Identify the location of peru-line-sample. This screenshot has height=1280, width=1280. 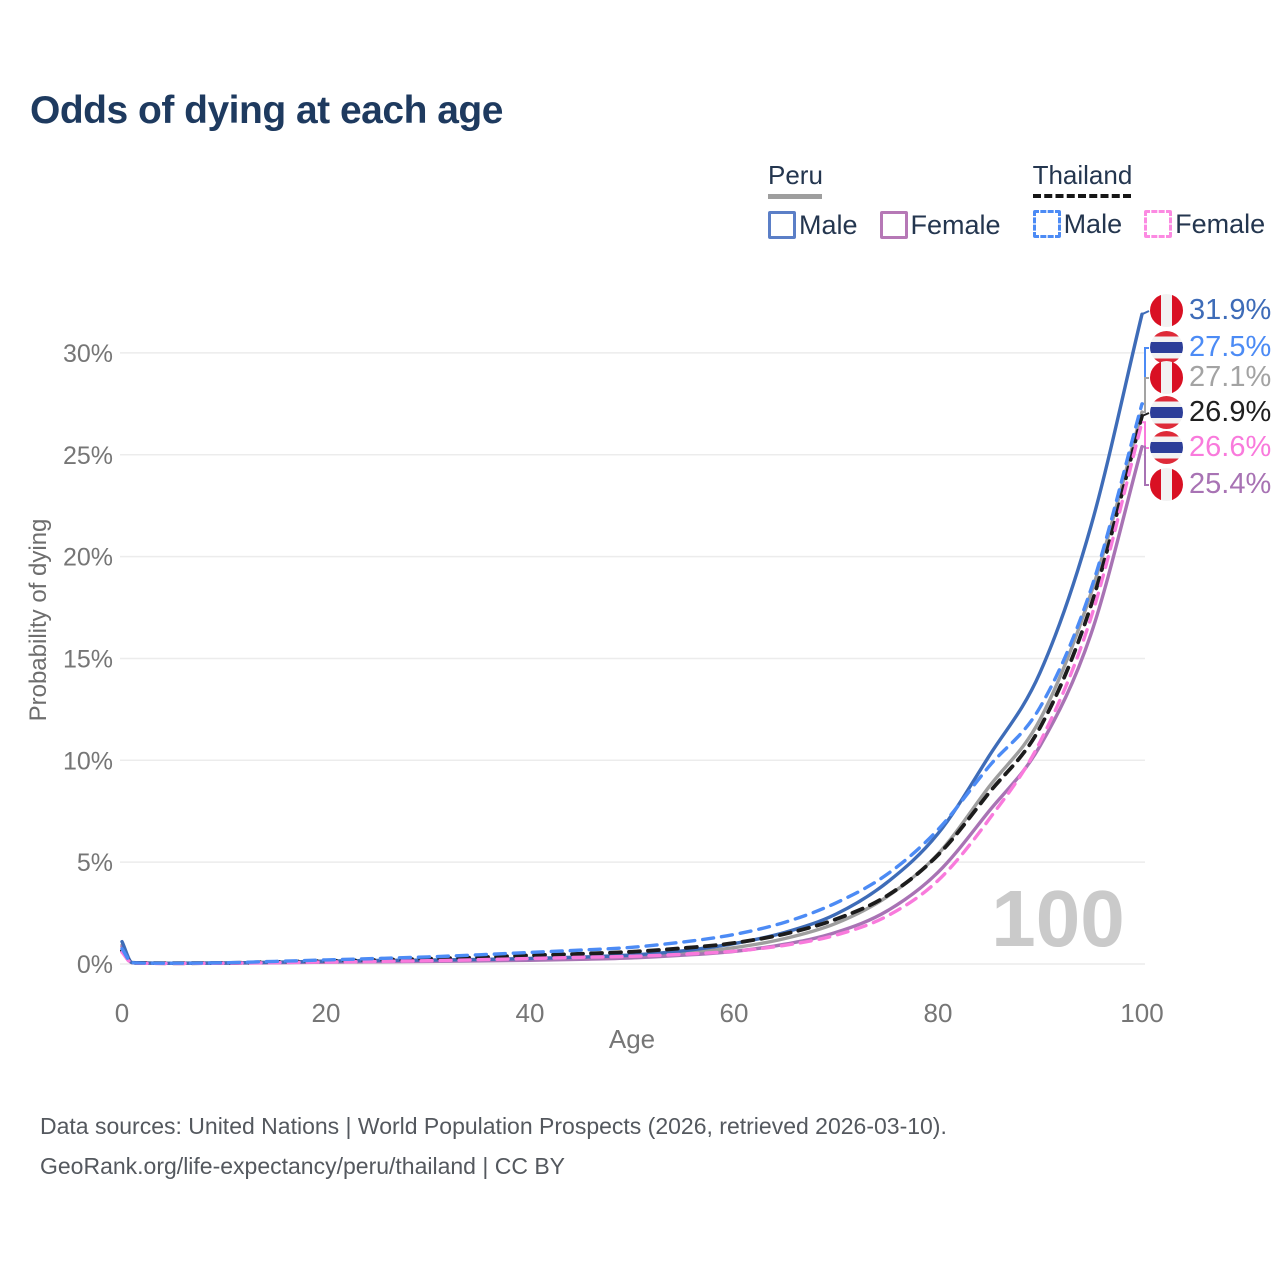
(795, 196).